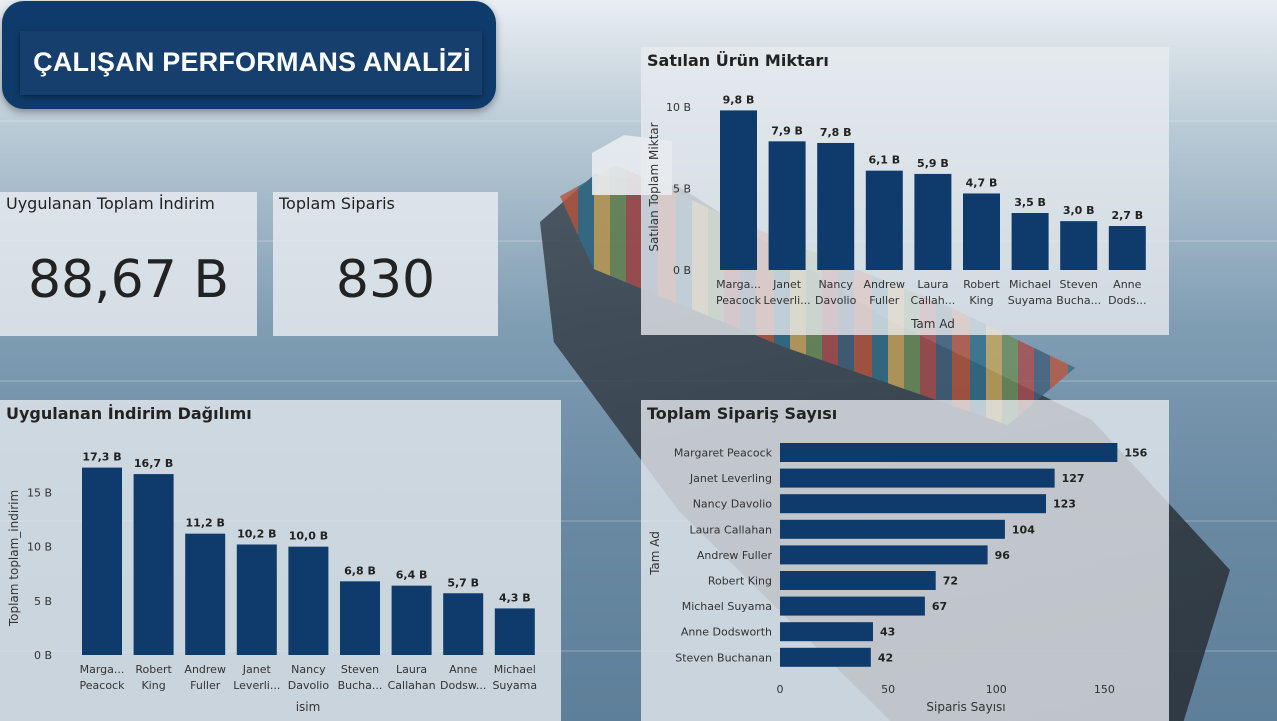 This screenshot has width=1277, height=721. Describe the element at coordinates (654, 186) in the screenshot. I see `y-axis-label: Satılan Toplam Miktar` at that location.